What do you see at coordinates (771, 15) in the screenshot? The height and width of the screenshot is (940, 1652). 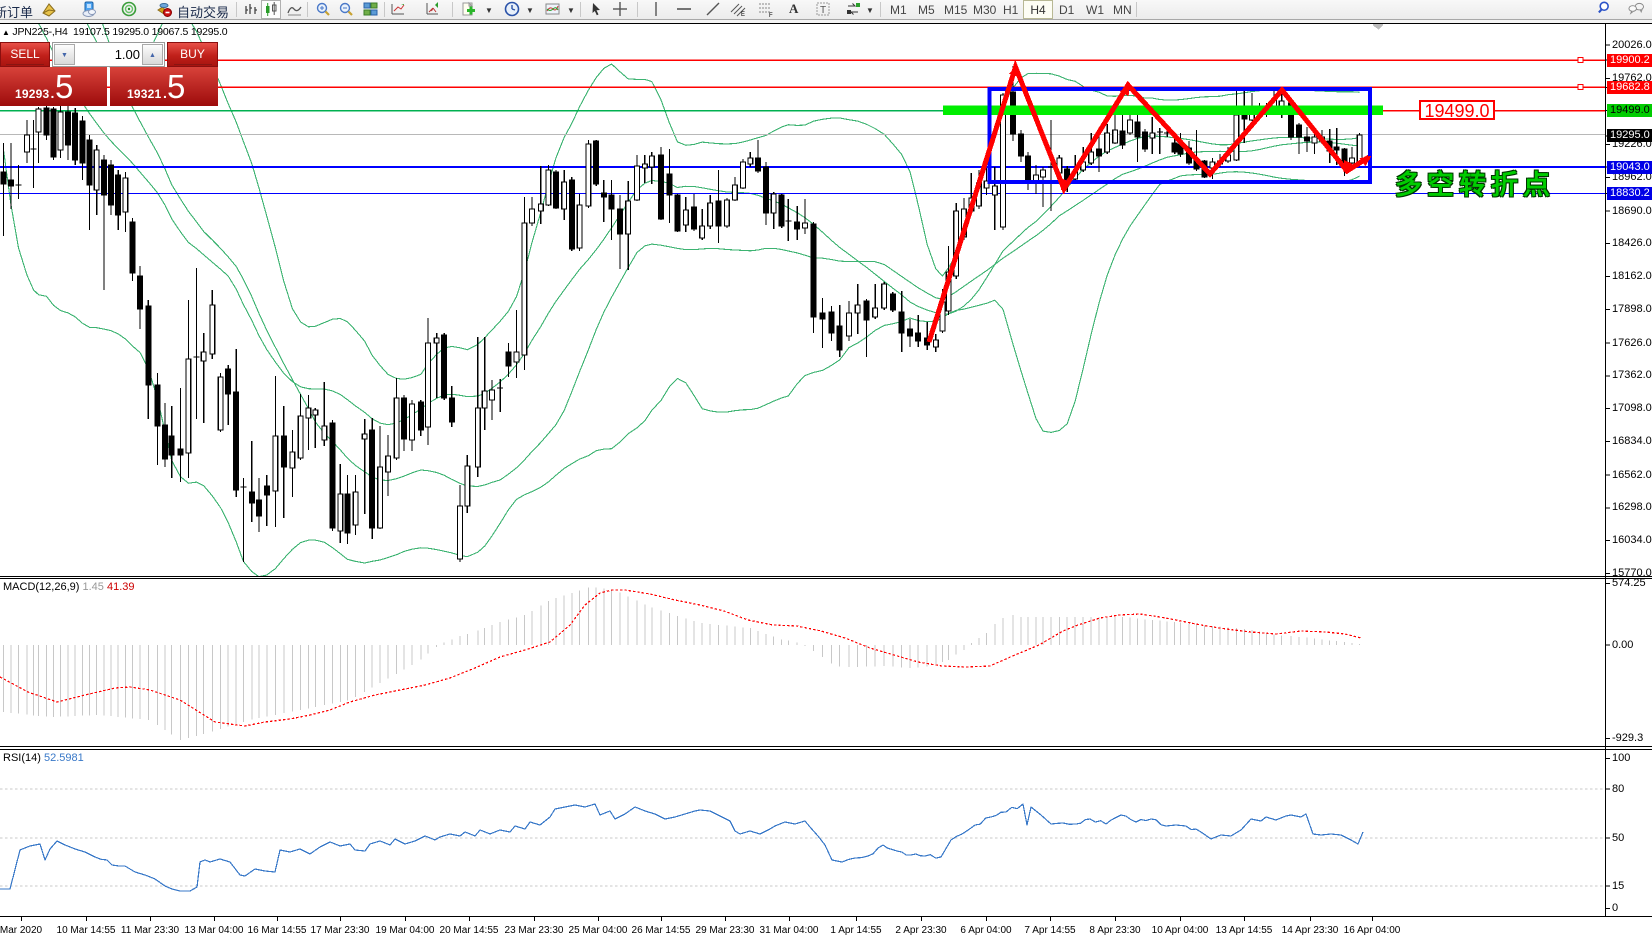 I see `svg-text: F` at bounding box center [771, 15].